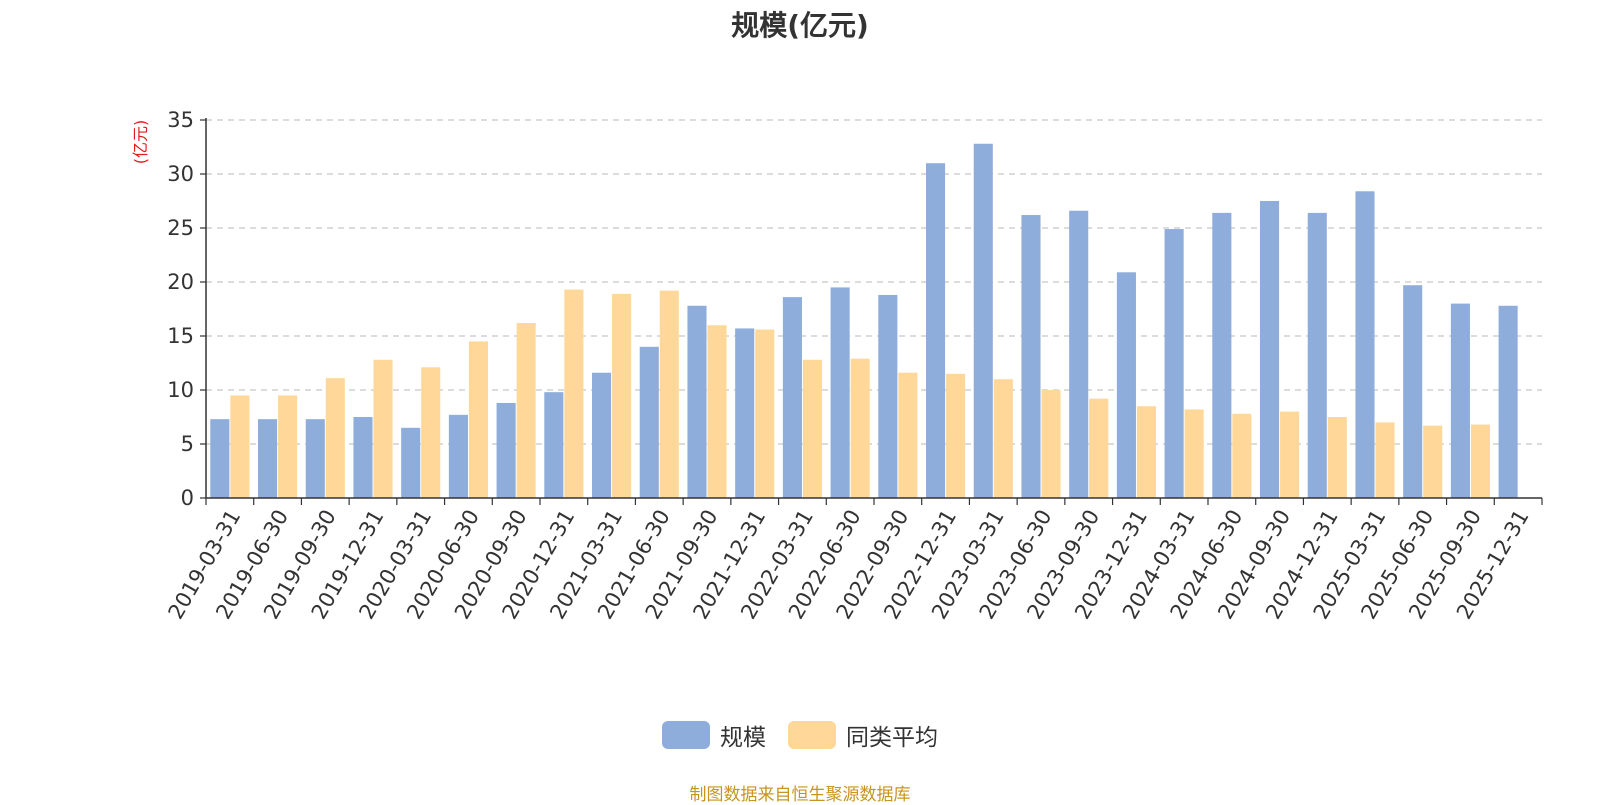 The image size is (1600, 805). Describe the element at coordinates (686, 735) in the screenshot. I see `legend-swatch-scale` at that location.